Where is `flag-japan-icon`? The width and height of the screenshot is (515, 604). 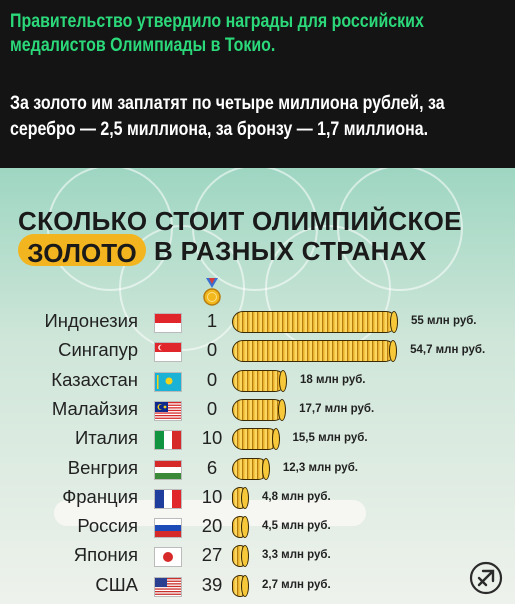
flag-japan-icon is located at coordinates (168, 557).